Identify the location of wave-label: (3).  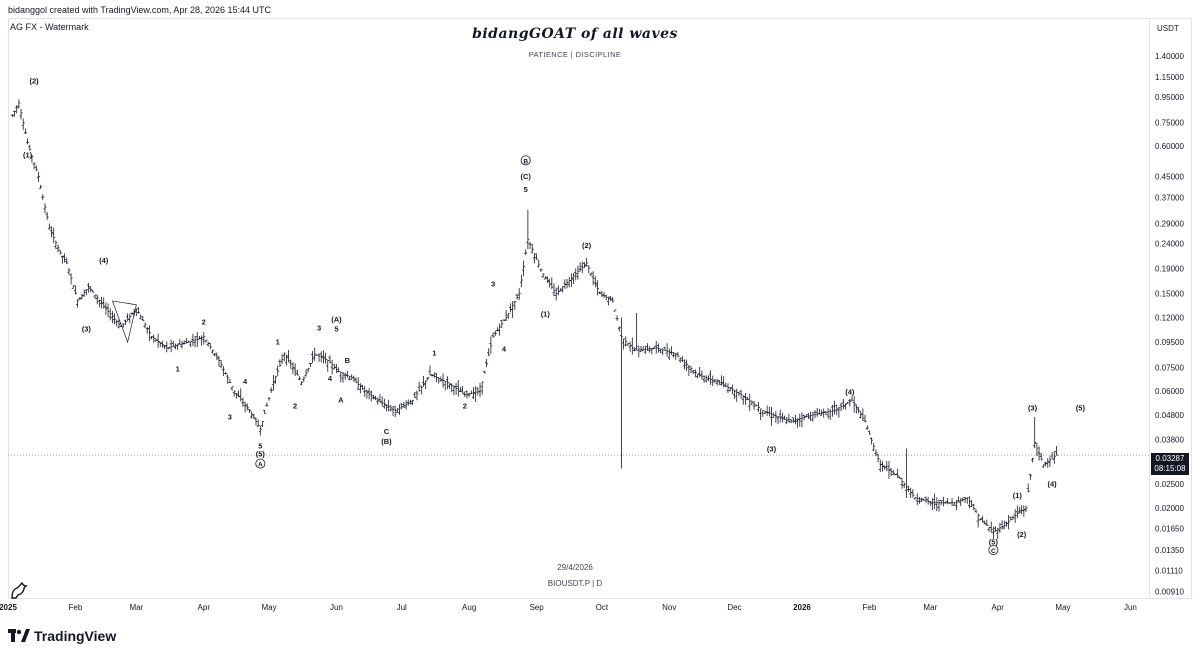
(87, 329).